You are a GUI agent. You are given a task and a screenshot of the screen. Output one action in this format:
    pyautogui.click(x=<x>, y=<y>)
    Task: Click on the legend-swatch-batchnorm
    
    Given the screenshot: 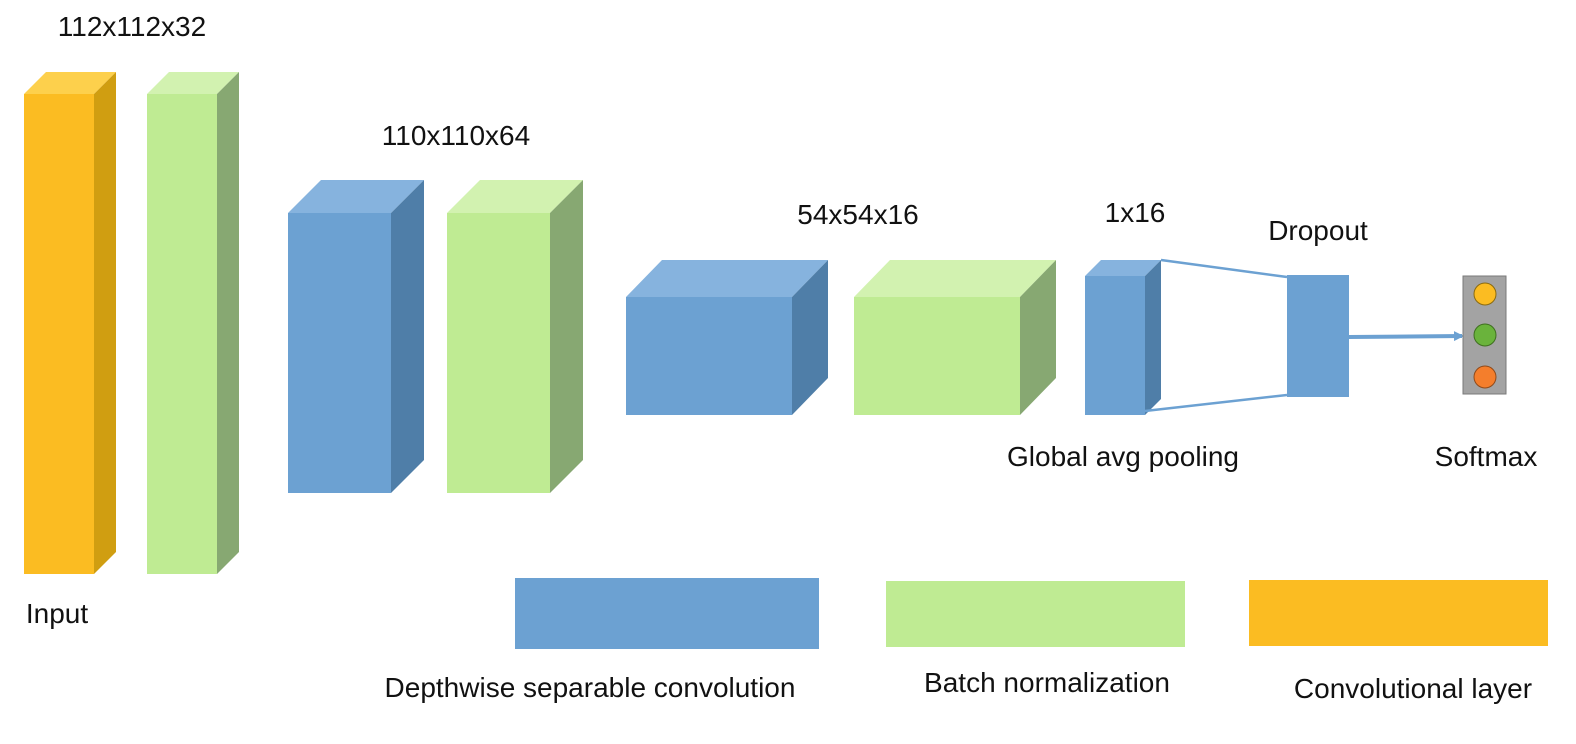 What is the action you would take?
    pyautogui.click(x=1035, y=614)
    